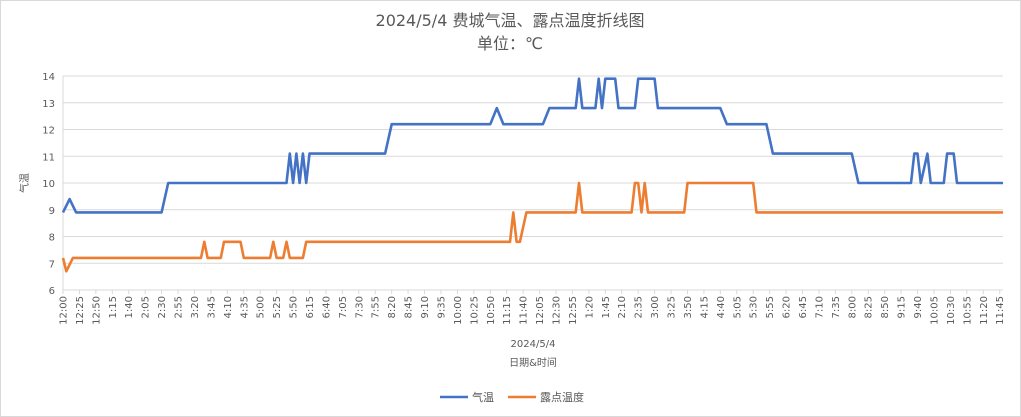 This screenshot has width=1021, height=417. Describe the element at coordinates (984, 310) in the screenshot. I see `x-tick-label: 11:20` at that location.